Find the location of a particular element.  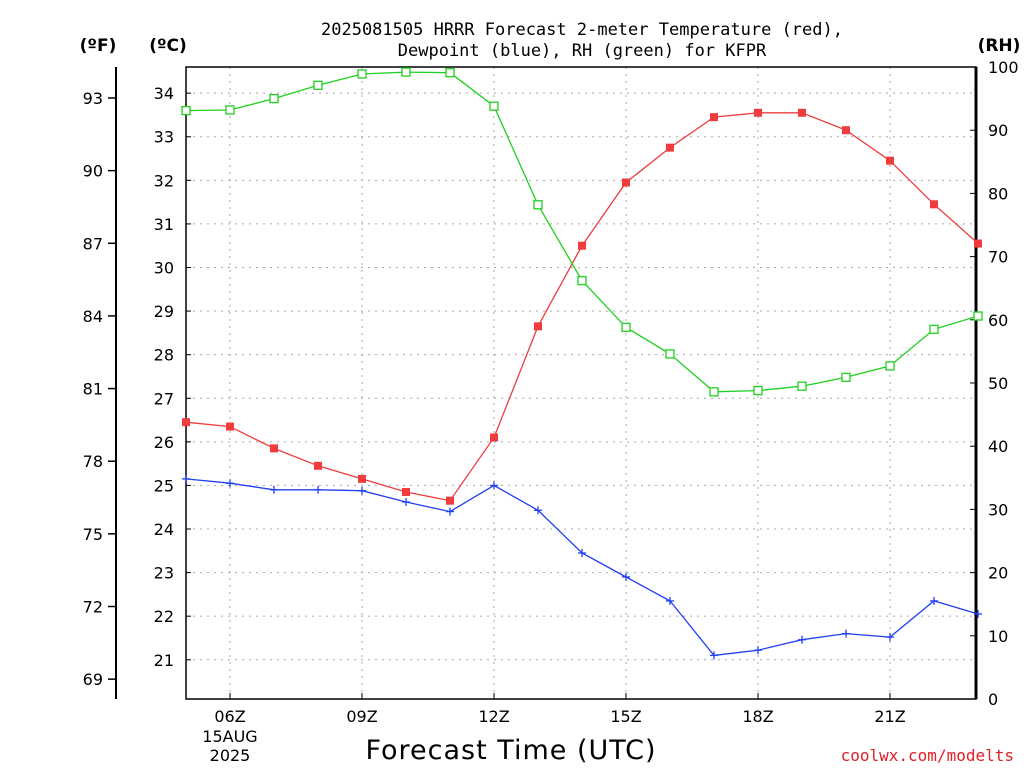

x-axis-title: Forecast Time (UTC) is located at coordinates (510, 750).